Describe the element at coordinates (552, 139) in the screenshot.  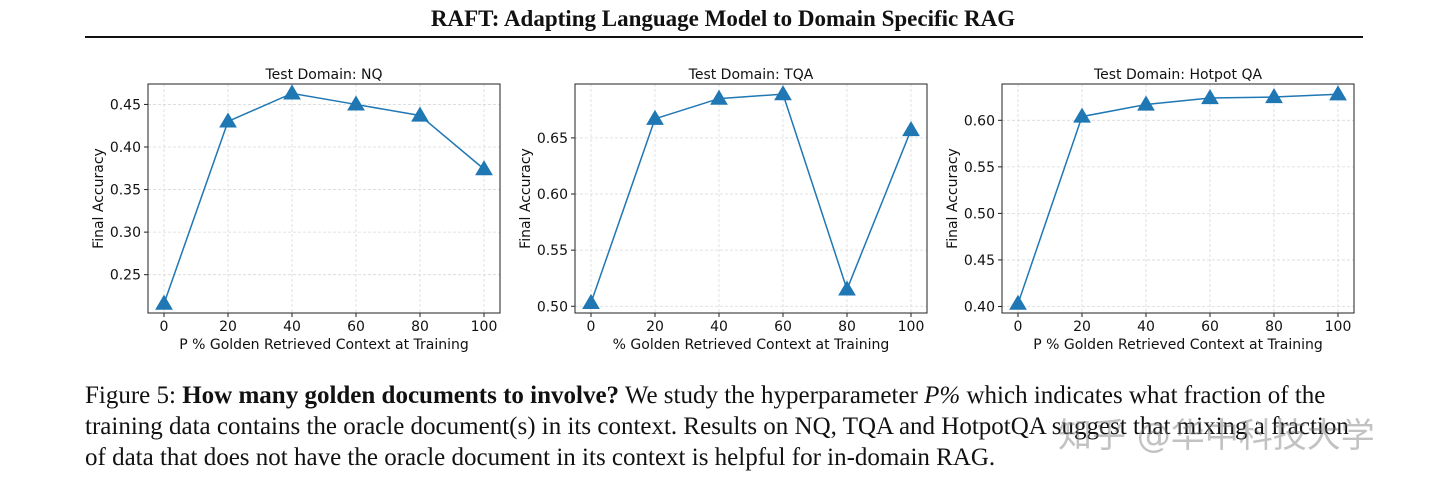
I see `y-tick-label: 0.65` at that location.